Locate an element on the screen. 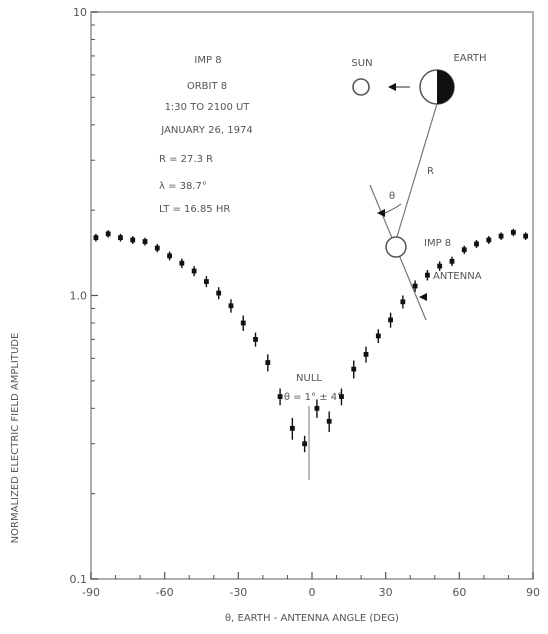  null-value: θ = 1° ± 4° is located at coordinates (313, 397).